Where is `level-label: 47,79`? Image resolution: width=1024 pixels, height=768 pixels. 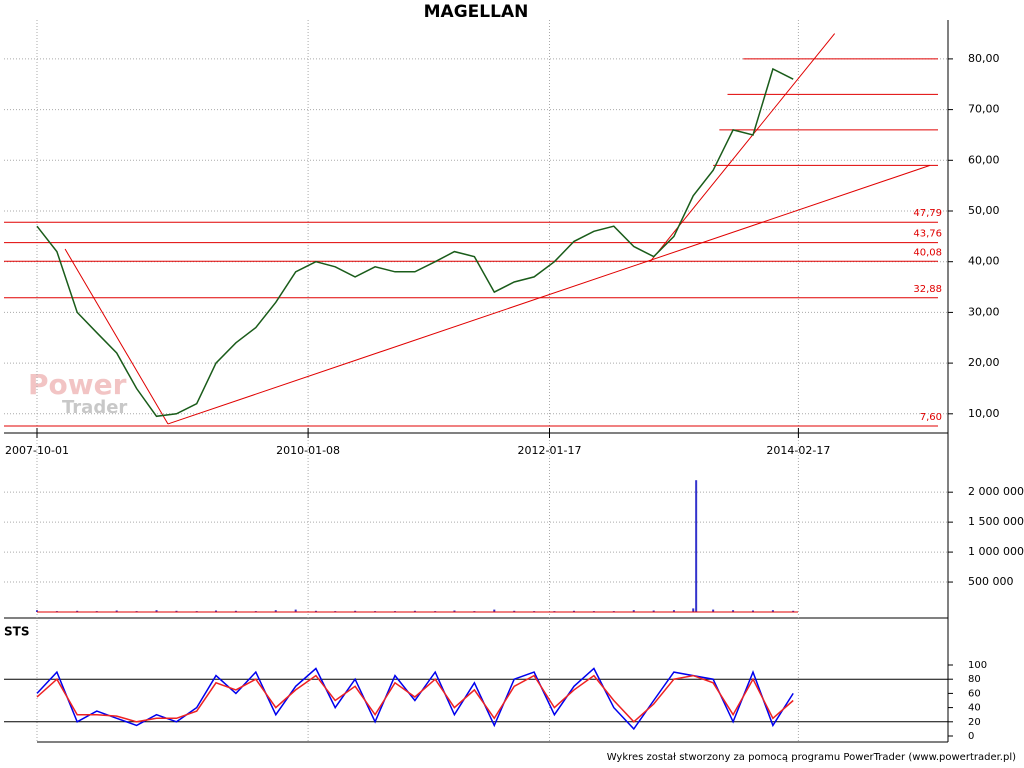 level-label: 47,79 is located at coordinates (927, 213).